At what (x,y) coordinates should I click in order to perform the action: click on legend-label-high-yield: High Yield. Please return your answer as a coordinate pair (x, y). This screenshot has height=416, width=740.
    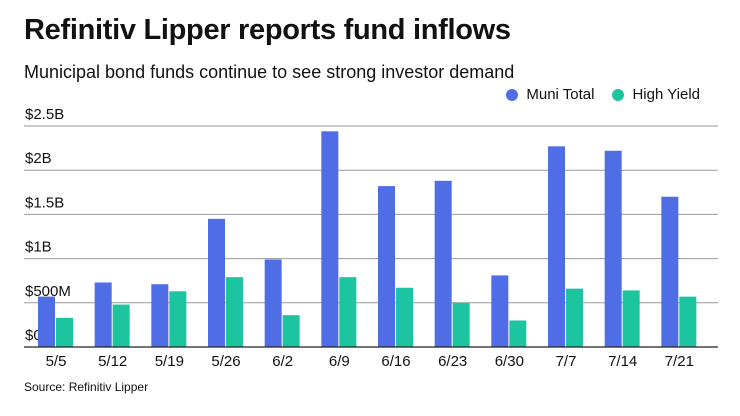
    Looking at the image, I should click on (666, 94).